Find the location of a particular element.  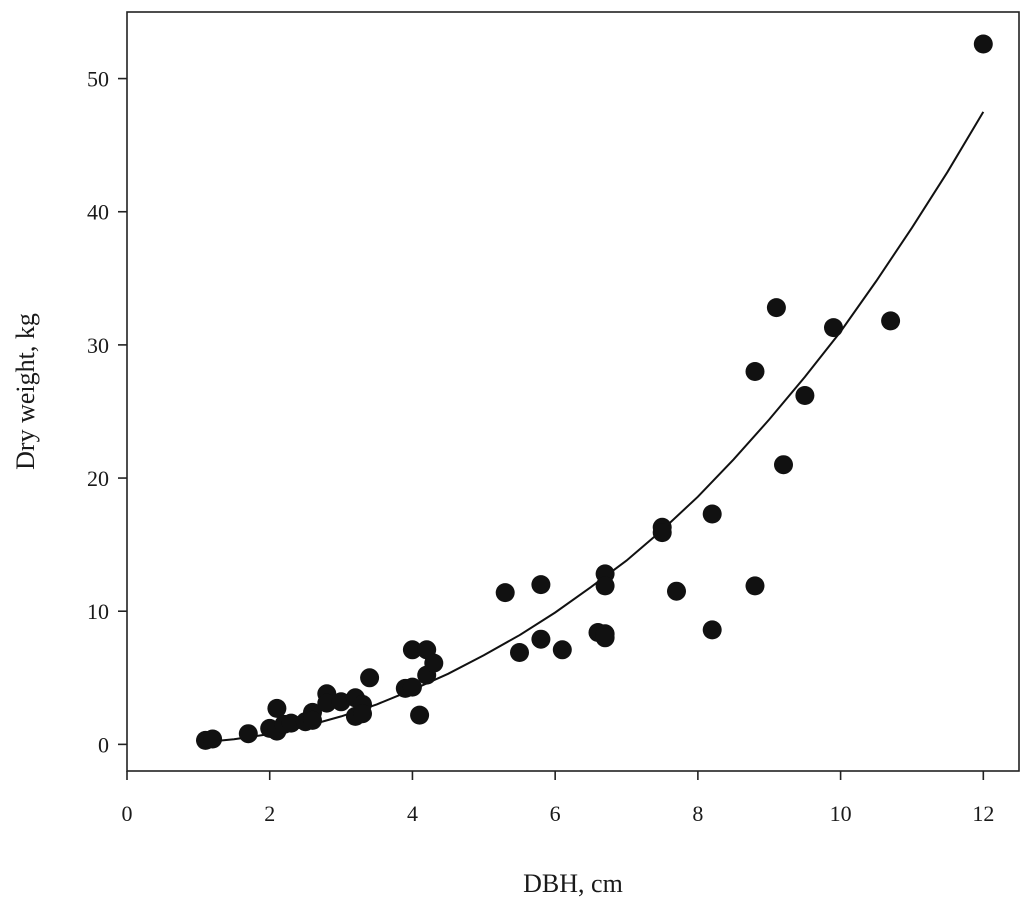

y-axis-title: Dry weight, kg is located at coordinates (25, 391).